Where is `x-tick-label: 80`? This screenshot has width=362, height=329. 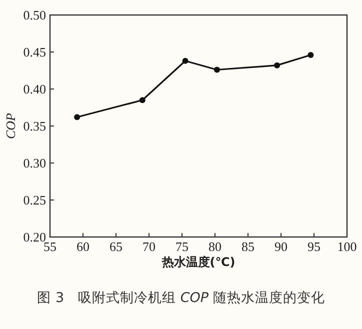
x-tick-label: 80 is located at coordinates (215, 246).